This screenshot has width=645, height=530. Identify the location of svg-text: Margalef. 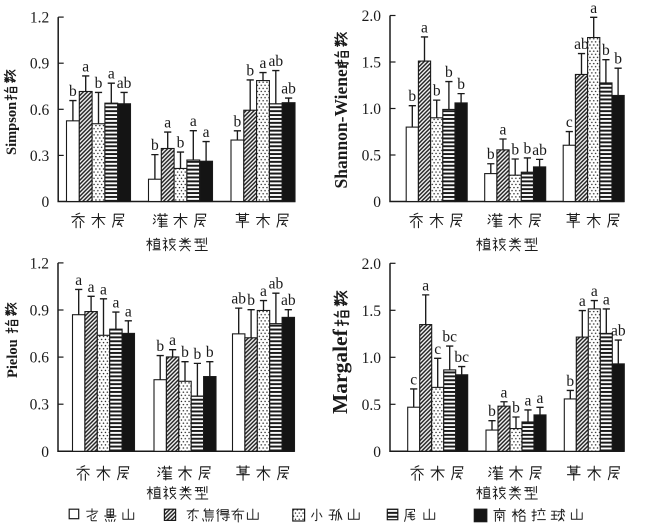
(340, 371).